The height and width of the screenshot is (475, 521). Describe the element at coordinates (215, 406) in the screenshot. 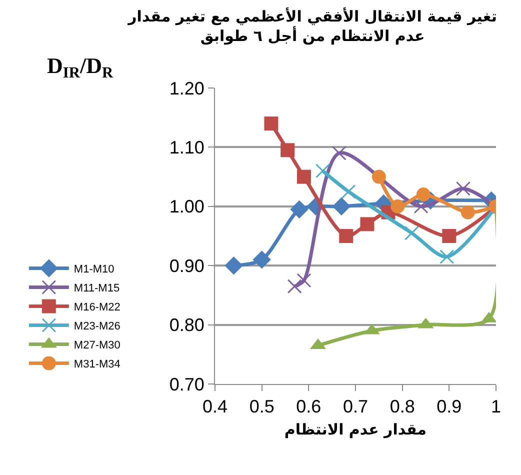

I see `x-tick-label: 0.4` at that location.